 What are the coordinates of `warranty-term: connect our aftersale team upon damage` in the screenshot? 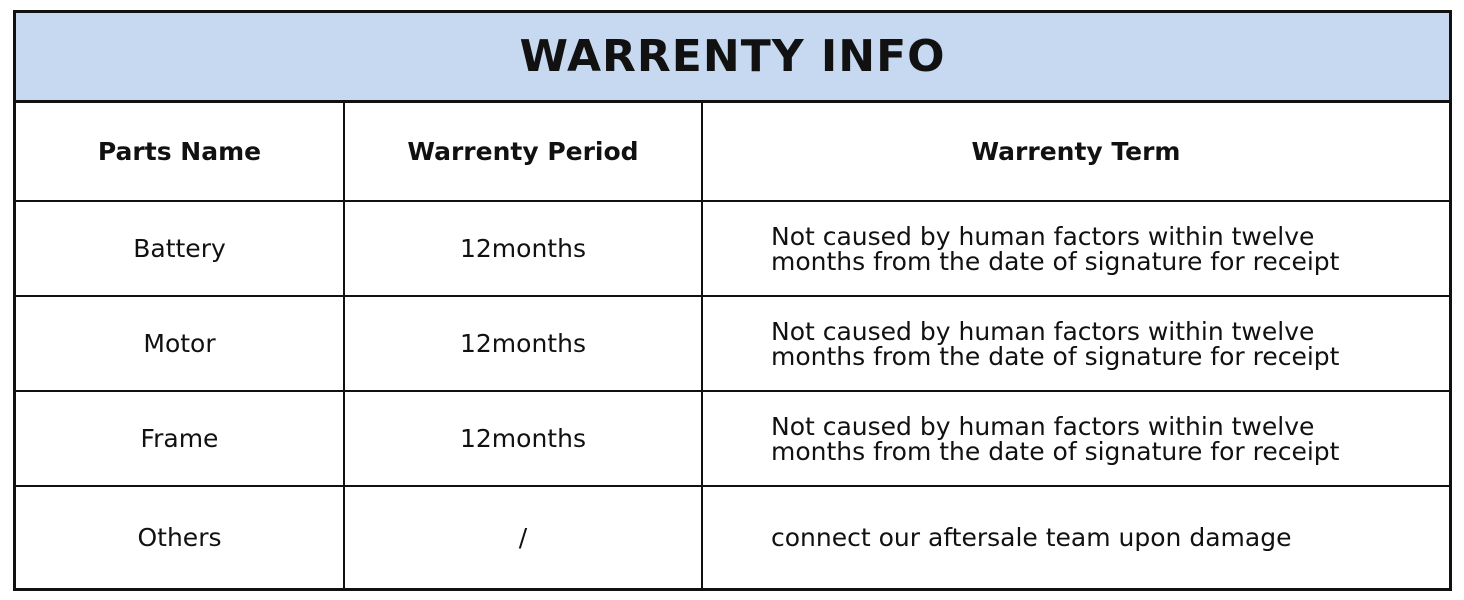 It's located at (1031, 537).